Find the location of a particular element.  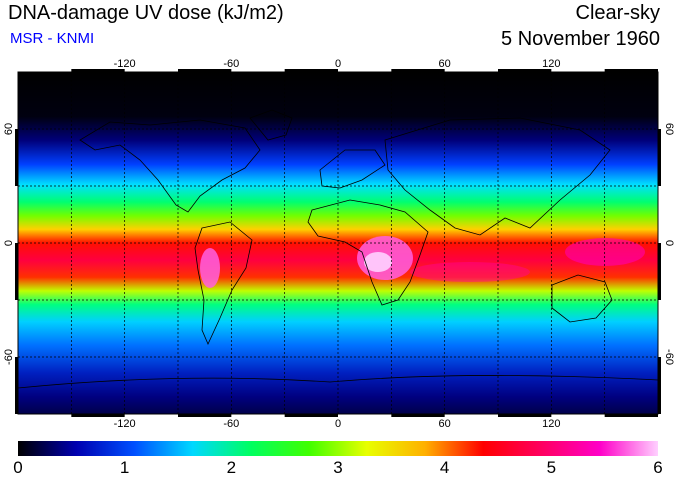

colorbar-tick-label: 2 is located at coordinates (231, 467).